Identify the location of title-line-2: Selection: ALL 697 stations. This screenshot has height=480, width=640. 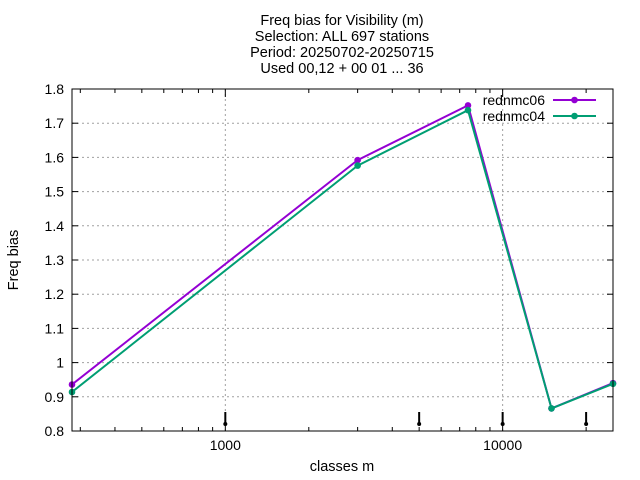
(342, 37).